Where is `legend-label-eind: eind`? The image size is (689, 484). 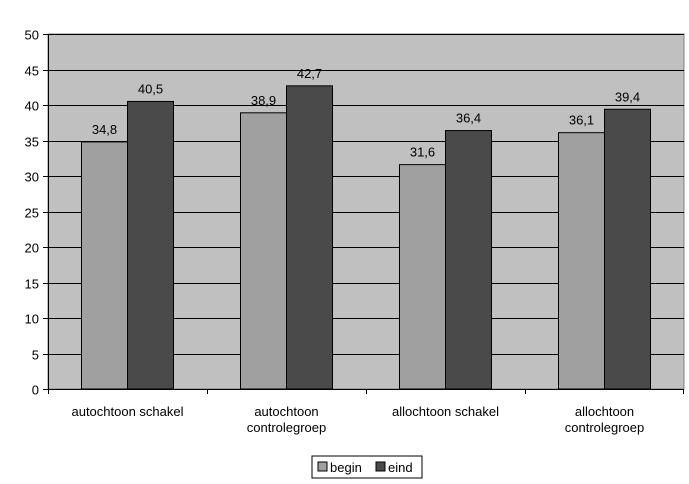 legend-label-eind: eind is located at coordinates (400, 467).